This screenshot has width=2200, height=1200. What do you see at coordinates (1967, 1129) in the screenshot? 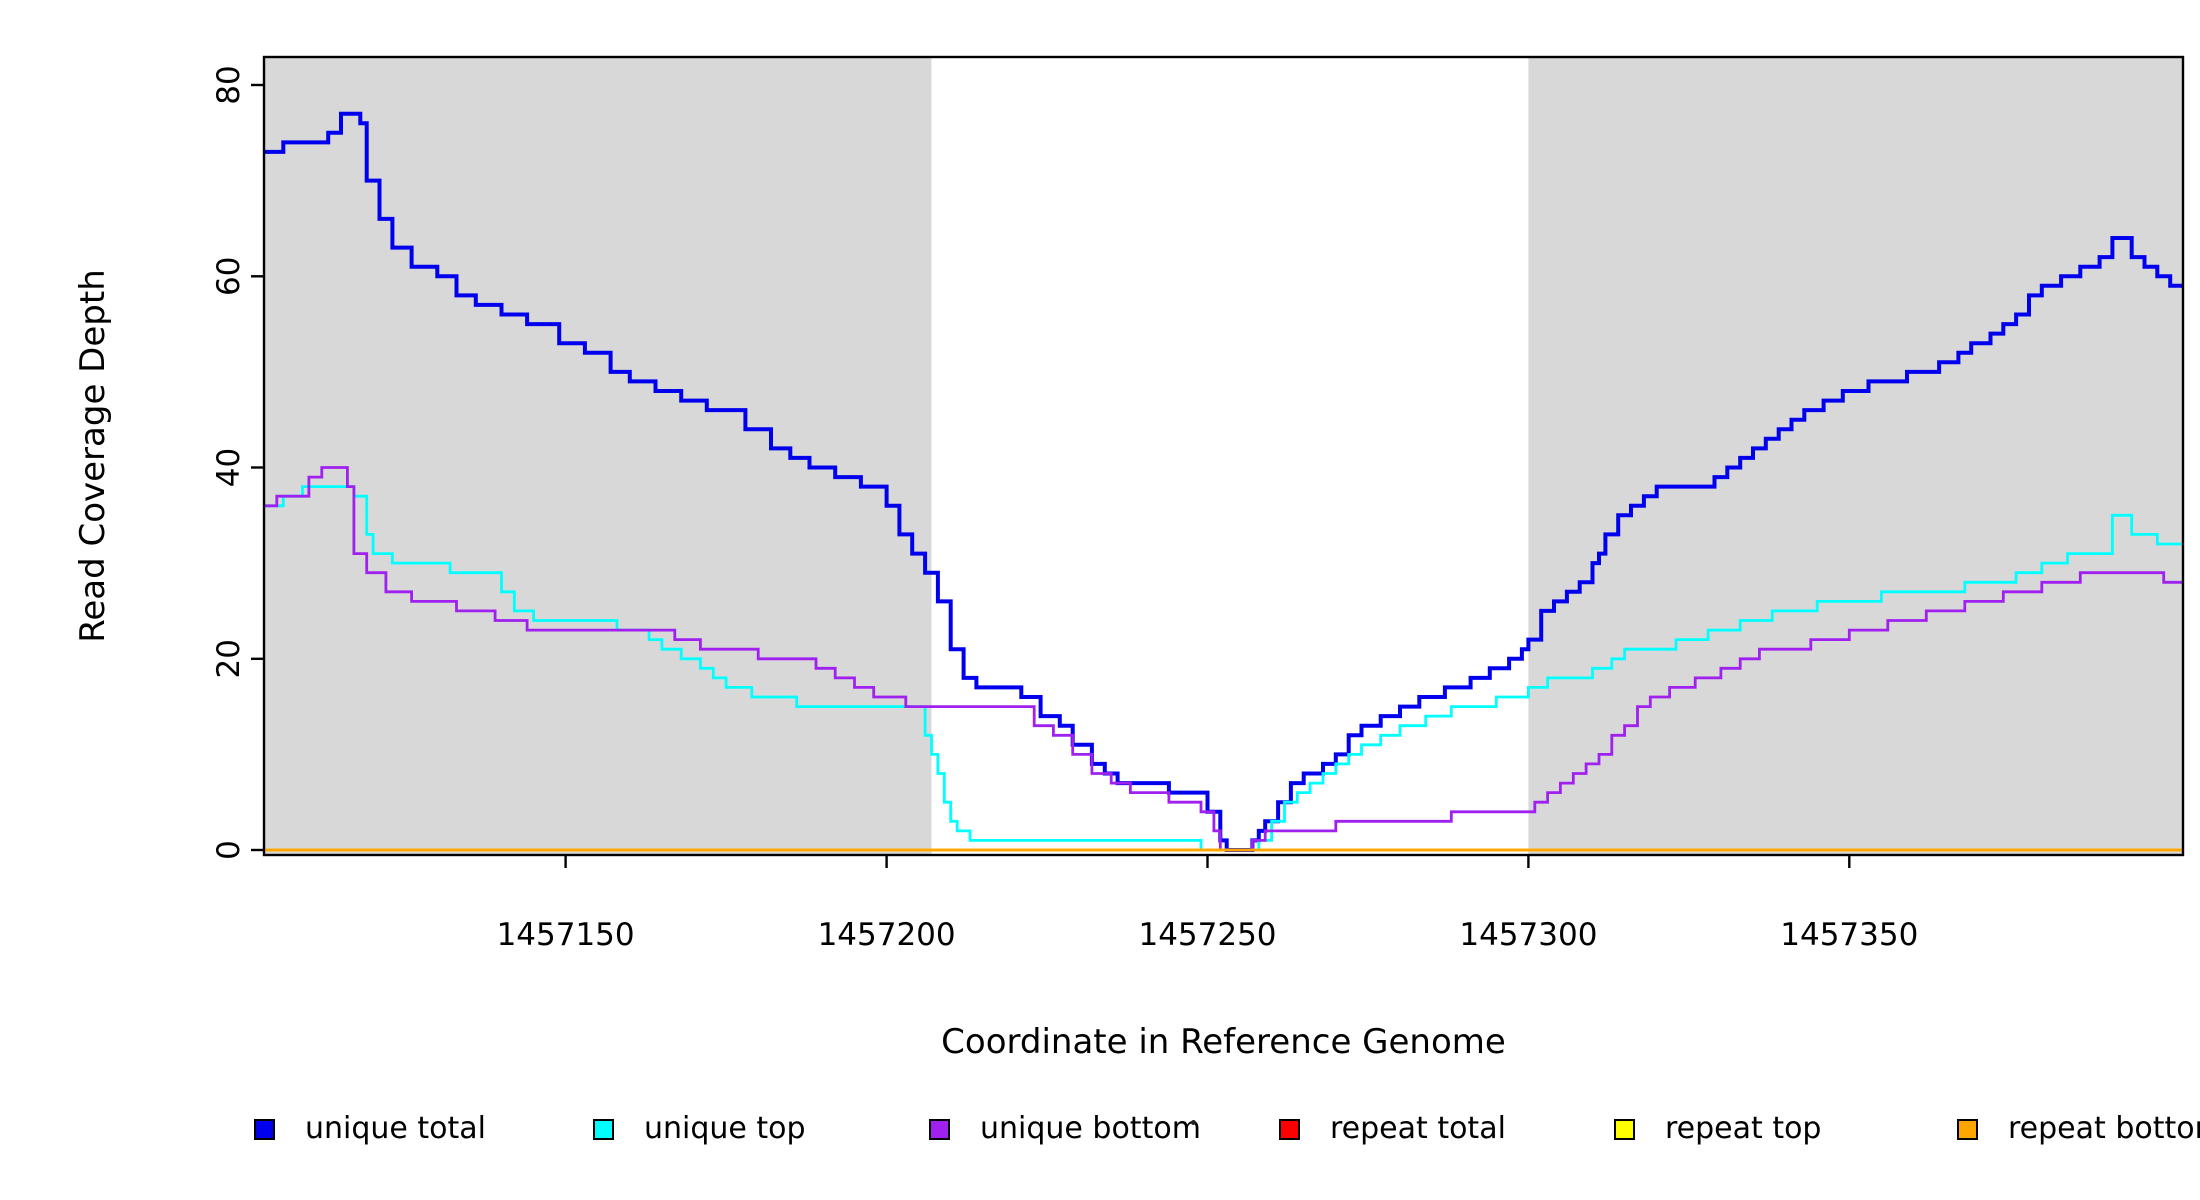
I see `legend-swatch-repeat-bottom` at bounding box center [1967, 1129].